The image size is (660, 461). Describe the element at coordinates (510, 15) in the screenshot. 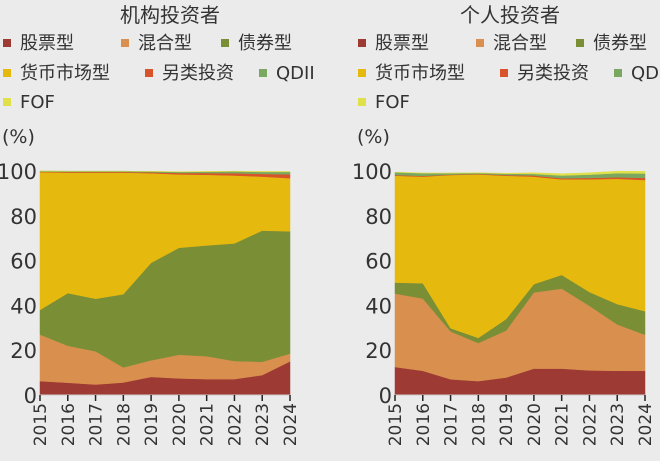

I see `chart-title: 个人投资者` at that location.